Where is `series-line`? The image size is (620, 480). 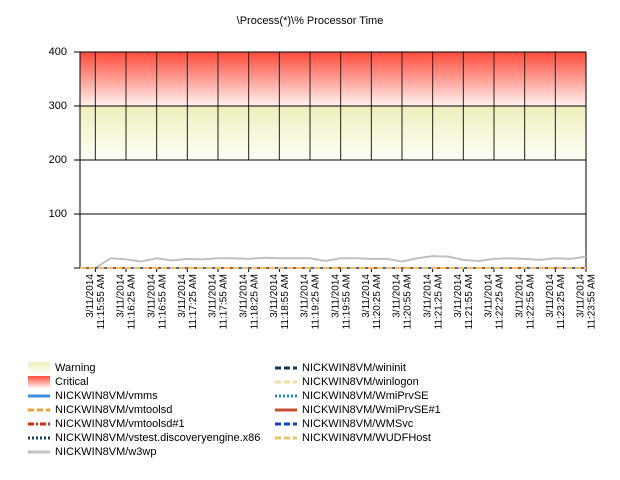 series-line is located at coordinates (333, 262).